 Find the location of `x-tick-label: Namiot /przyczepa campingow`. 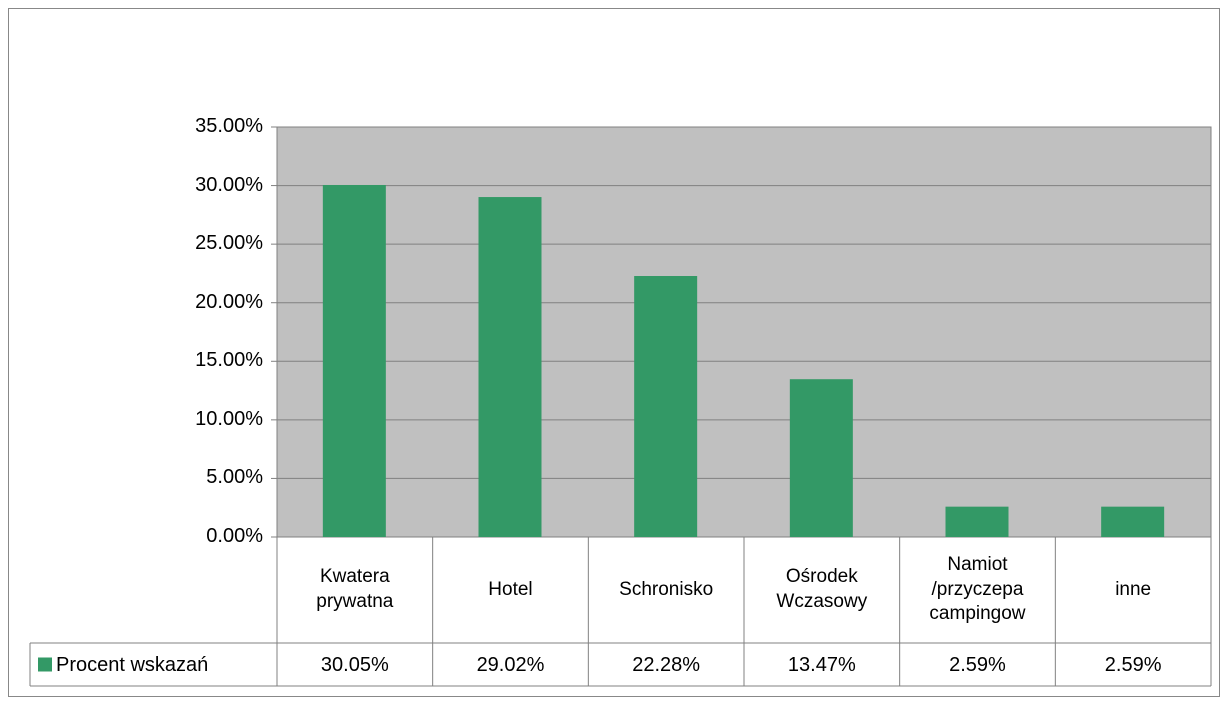

x-tick-label: Namiot /przyczepa campingow is located at coordinates (977, 589).